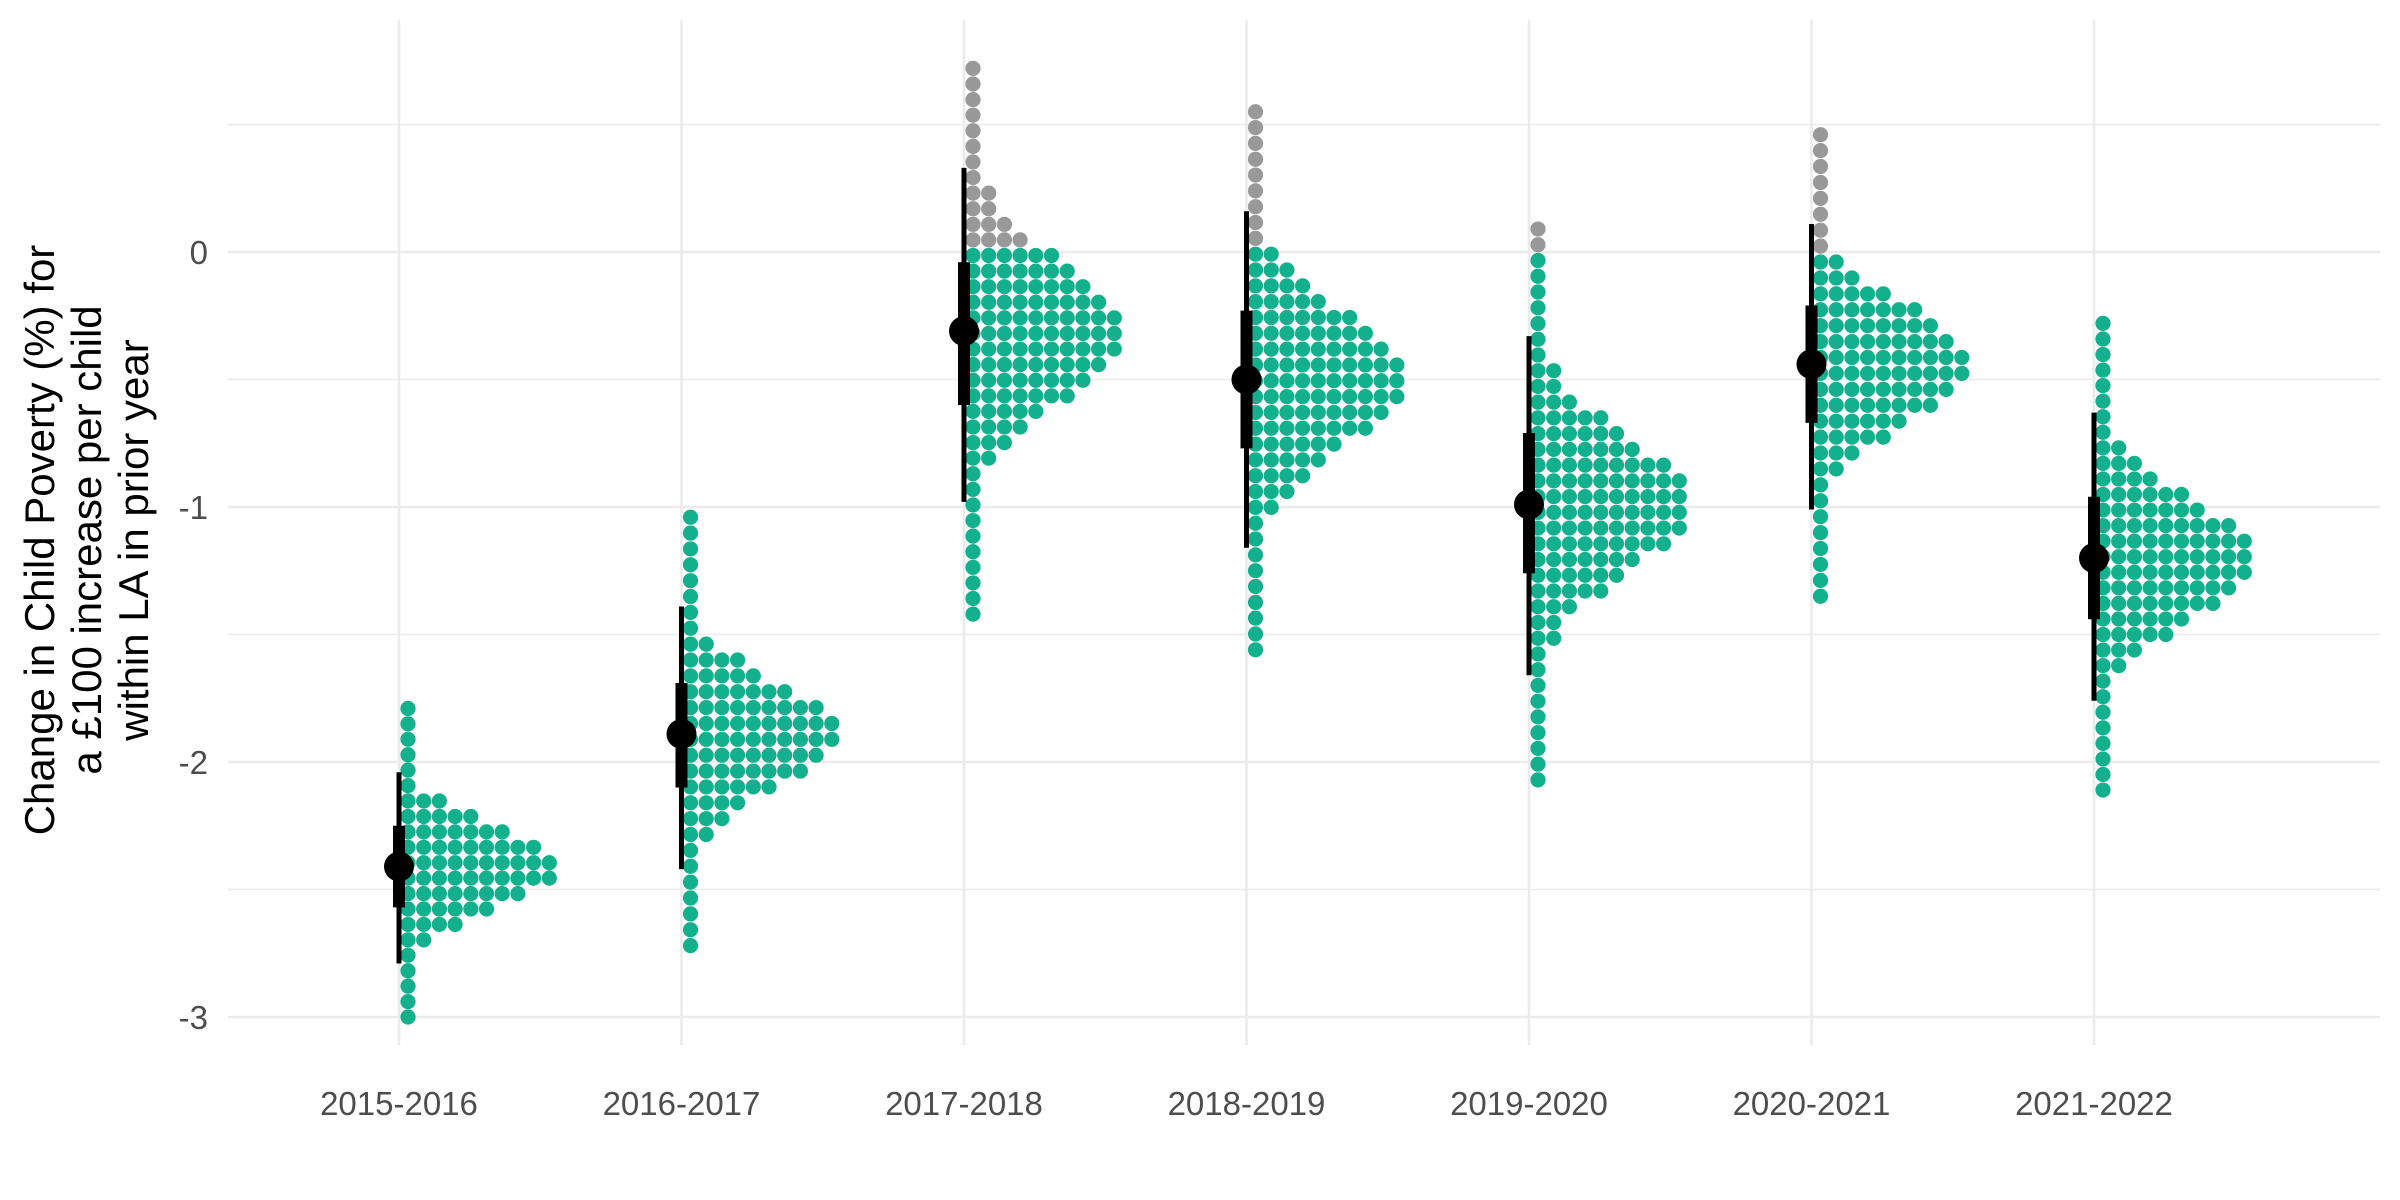  What do you see at coordinates (193, 1017) in the screenshot?
I see `y-tick-label: -3` at bounding box center [193, 1017].